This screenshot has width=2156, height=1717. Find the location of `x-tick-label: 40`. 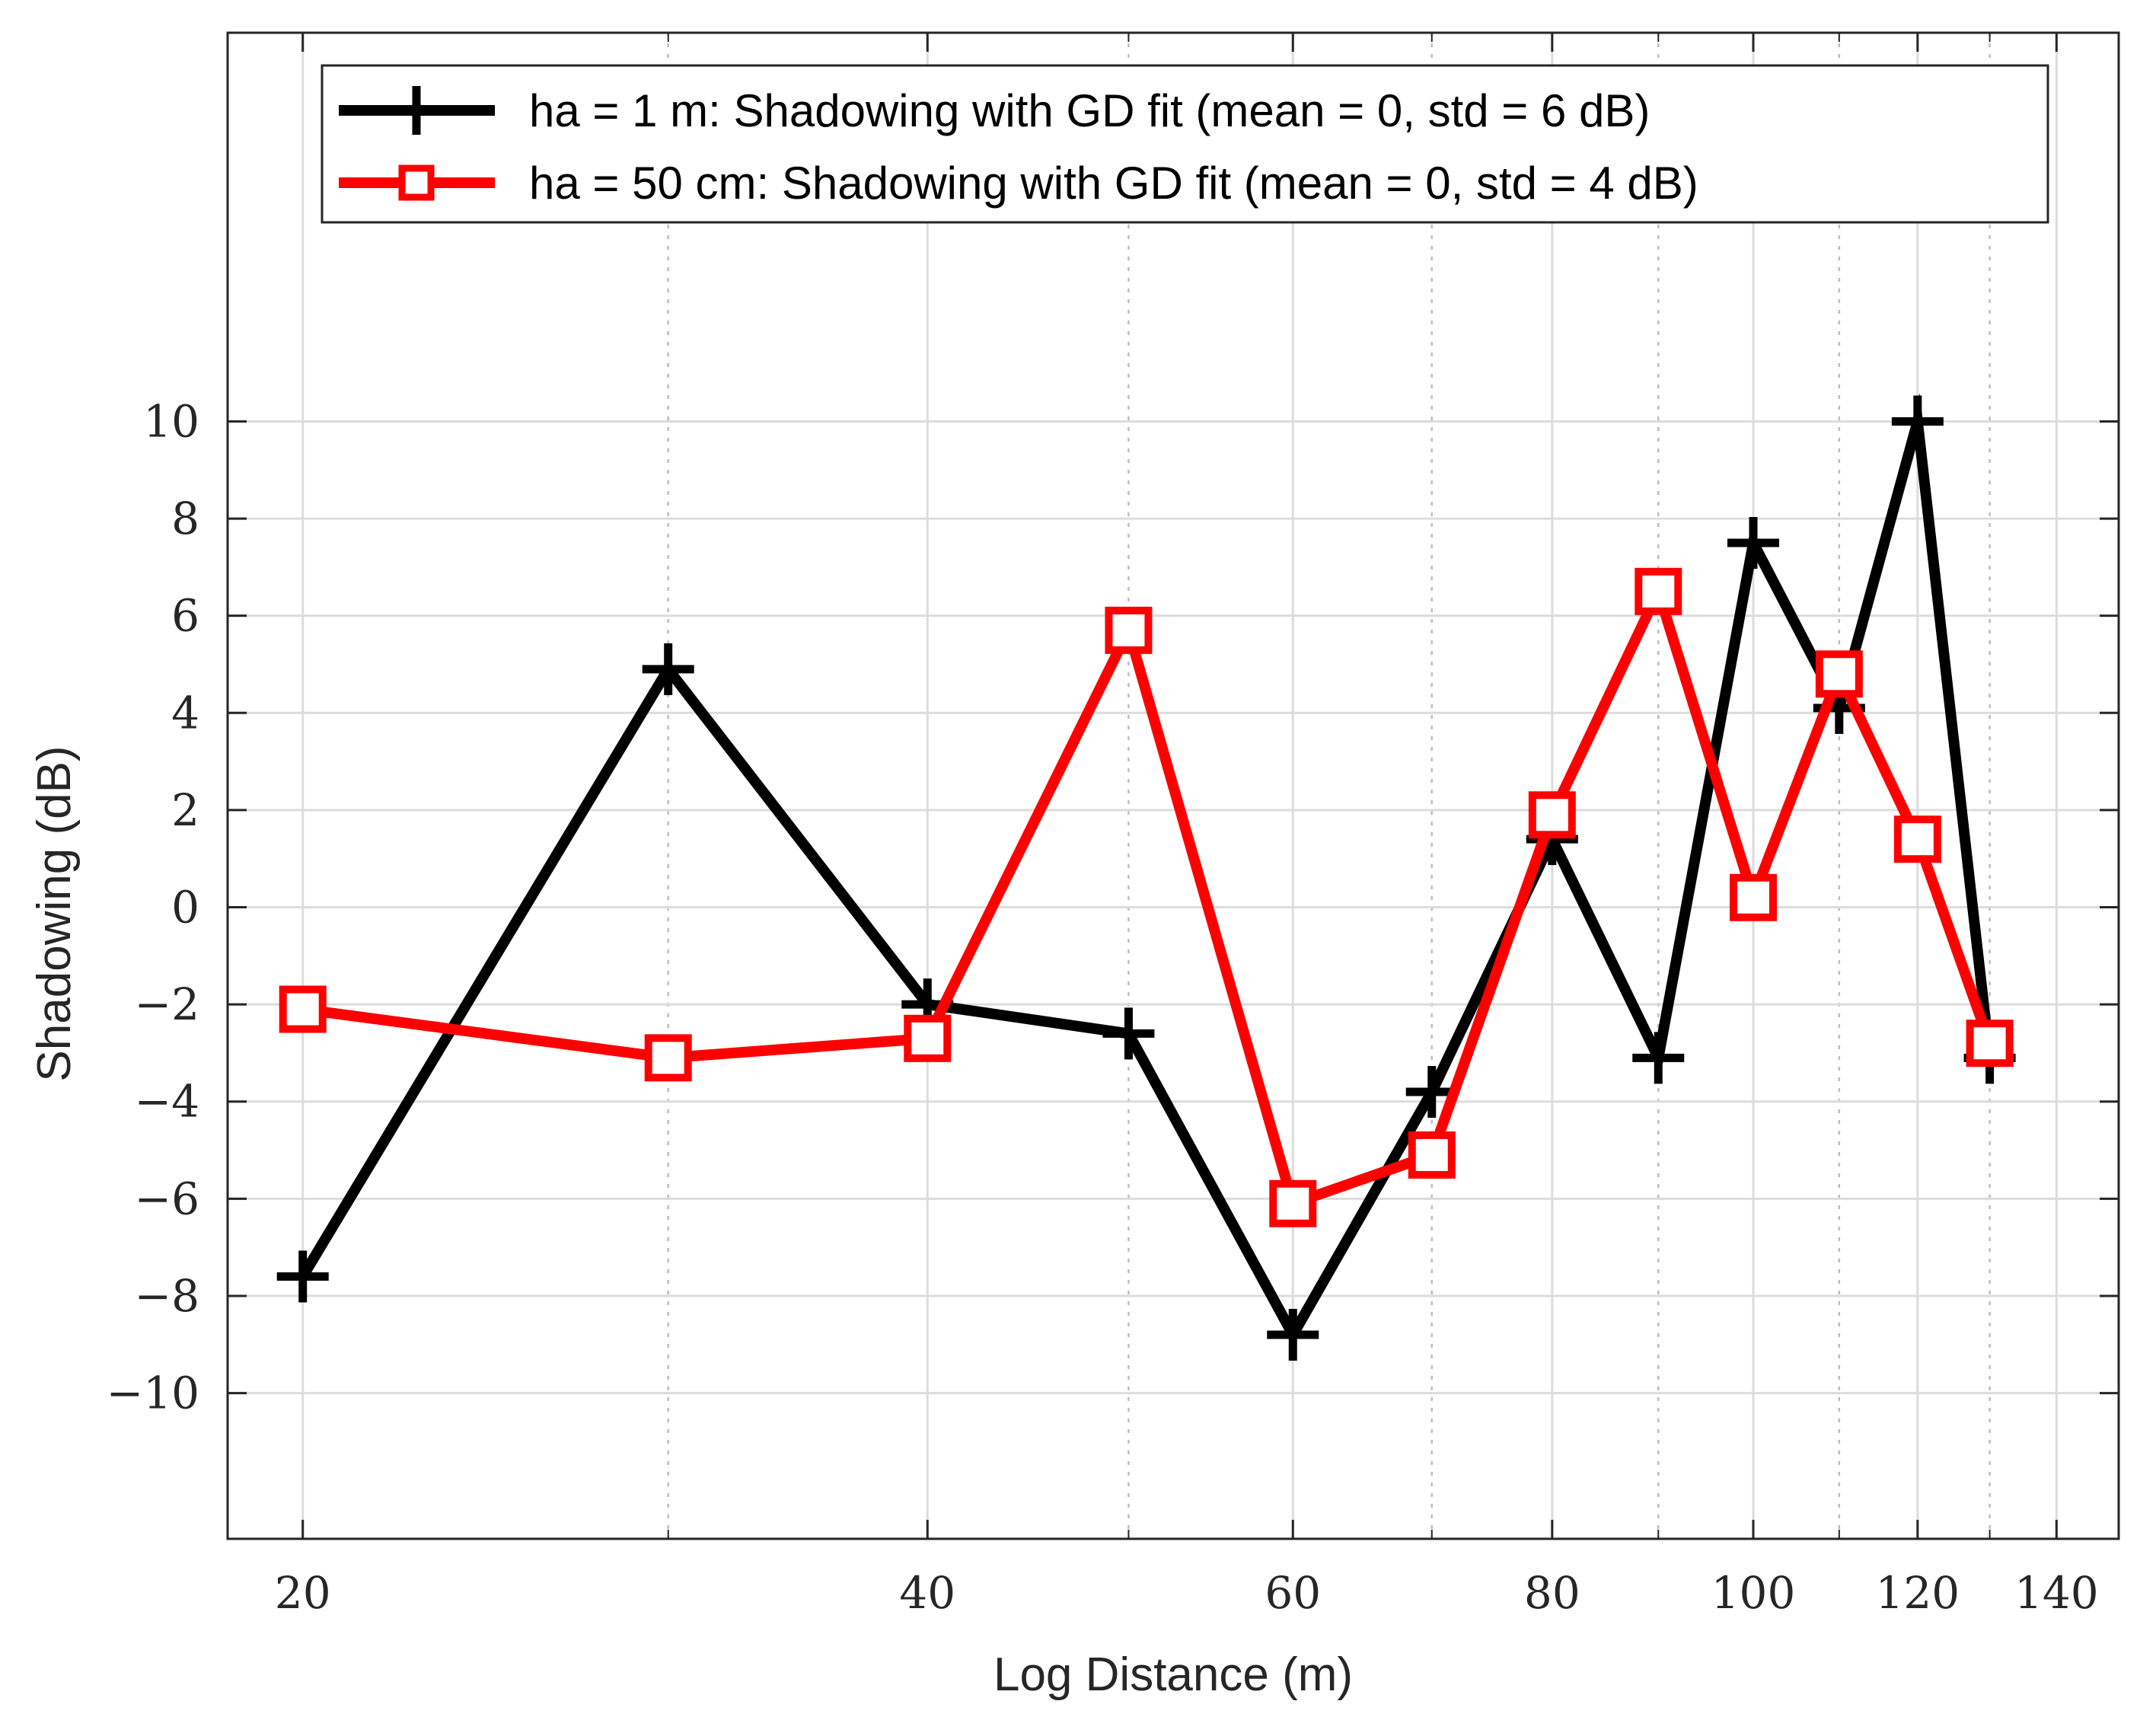

x-tick-label: 40 is located at coordinates (927, 1593).